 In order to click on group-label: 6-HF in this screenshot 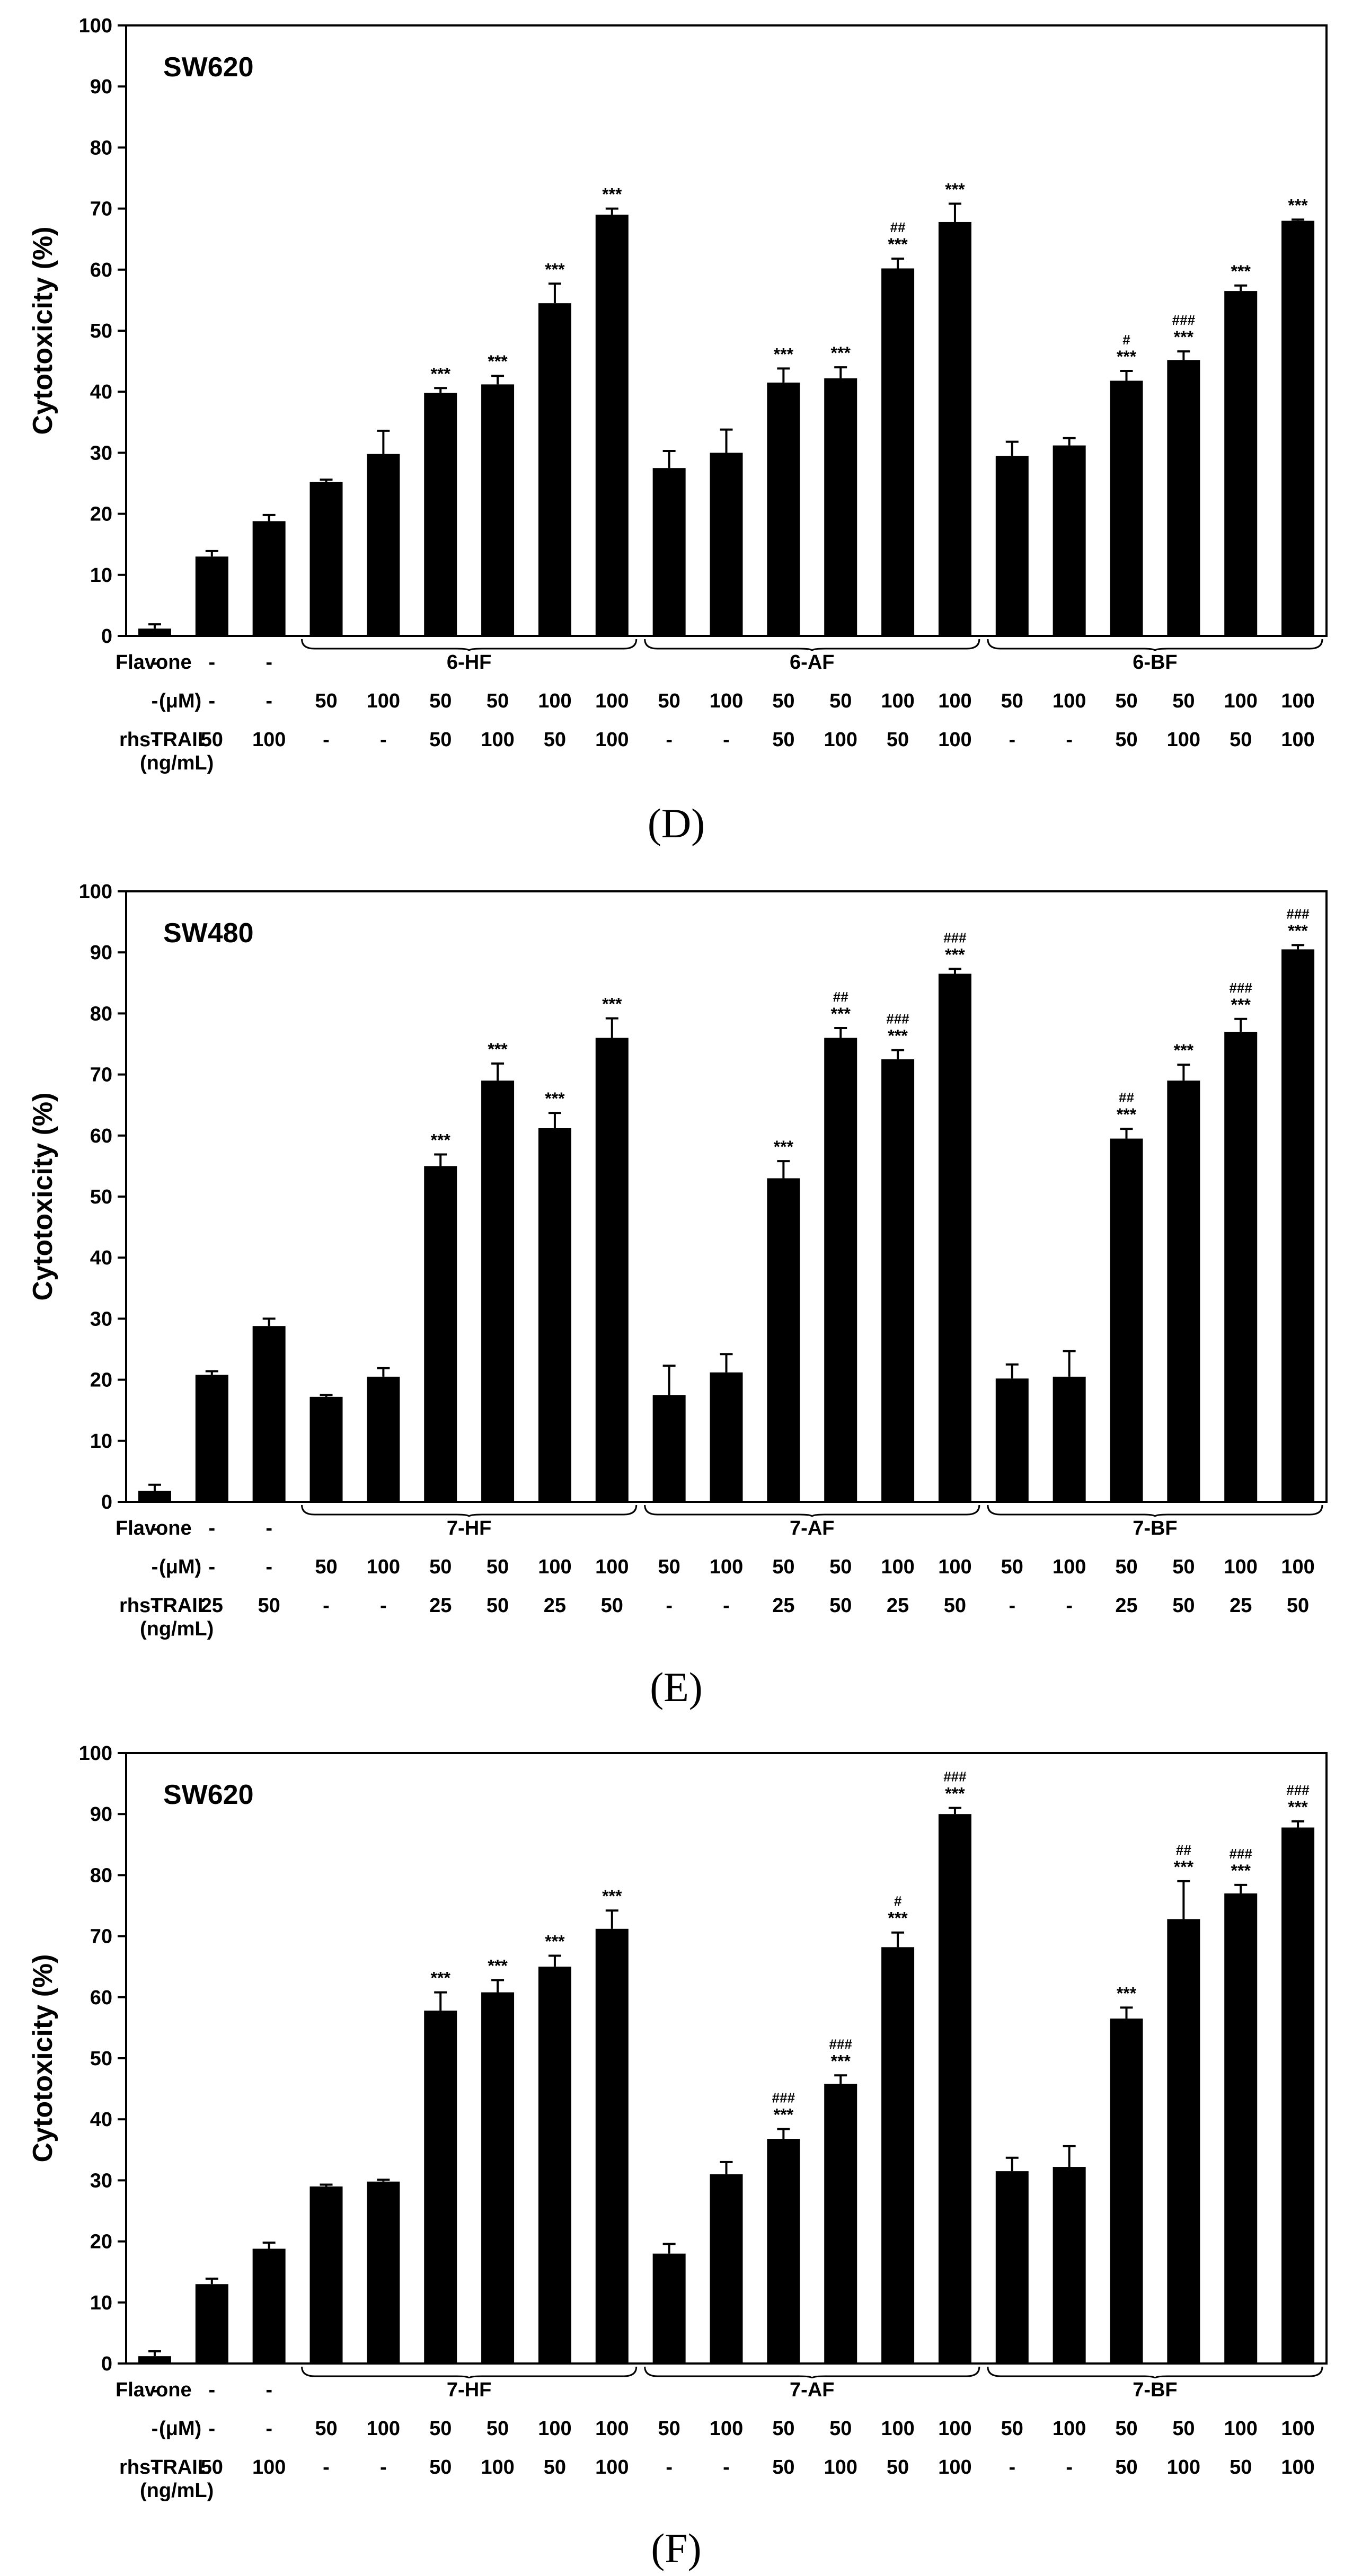, I will do `click(469, 662)`.